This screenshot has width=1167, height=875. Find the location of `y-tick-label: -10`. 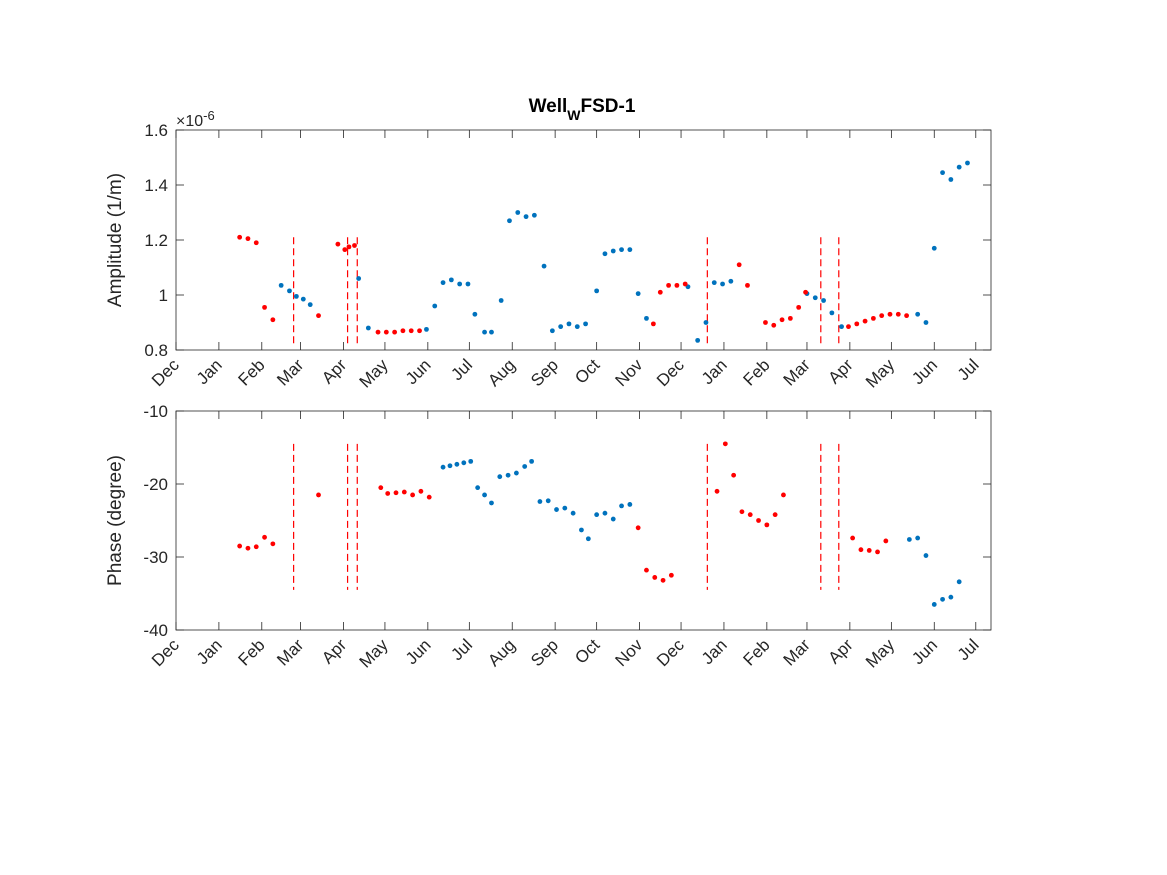

y-tick-label: -10 is located at coordinates (155, 411).